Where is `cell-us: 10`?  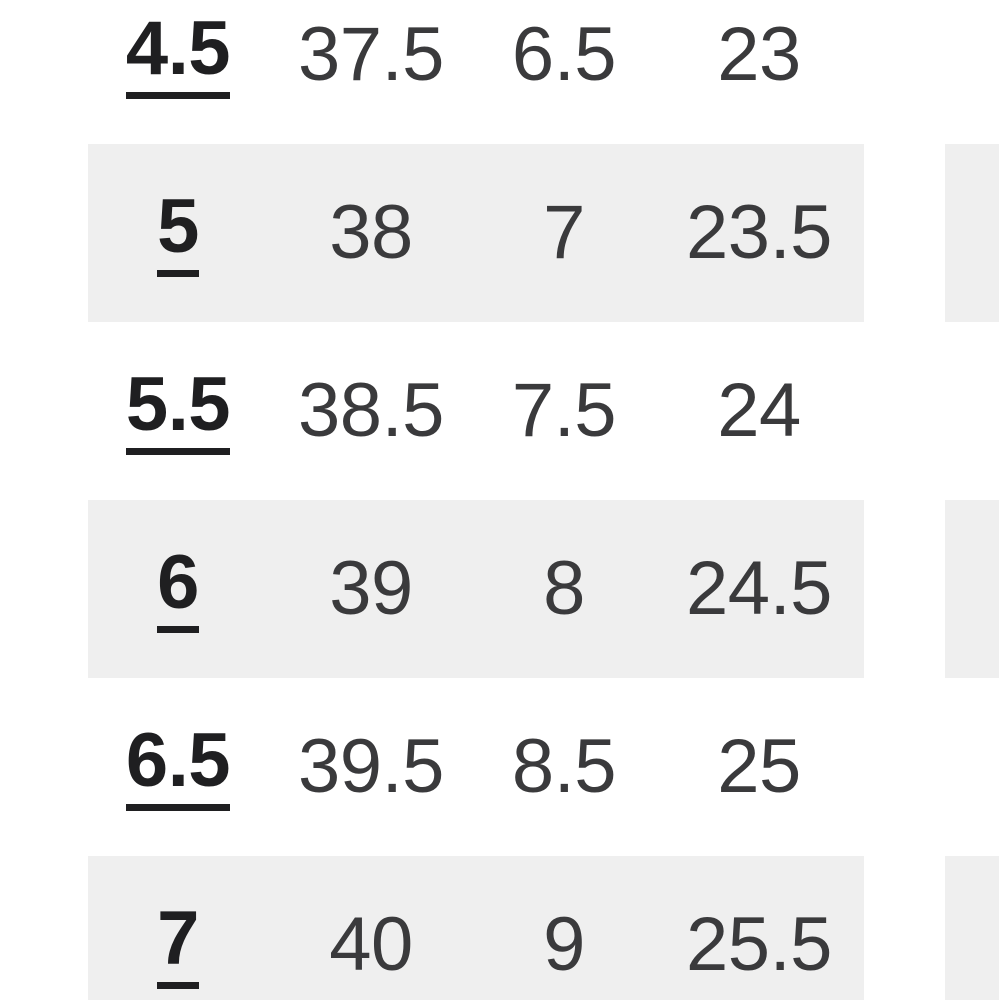
cell-us: 10 is located at coordinates (972, 767).